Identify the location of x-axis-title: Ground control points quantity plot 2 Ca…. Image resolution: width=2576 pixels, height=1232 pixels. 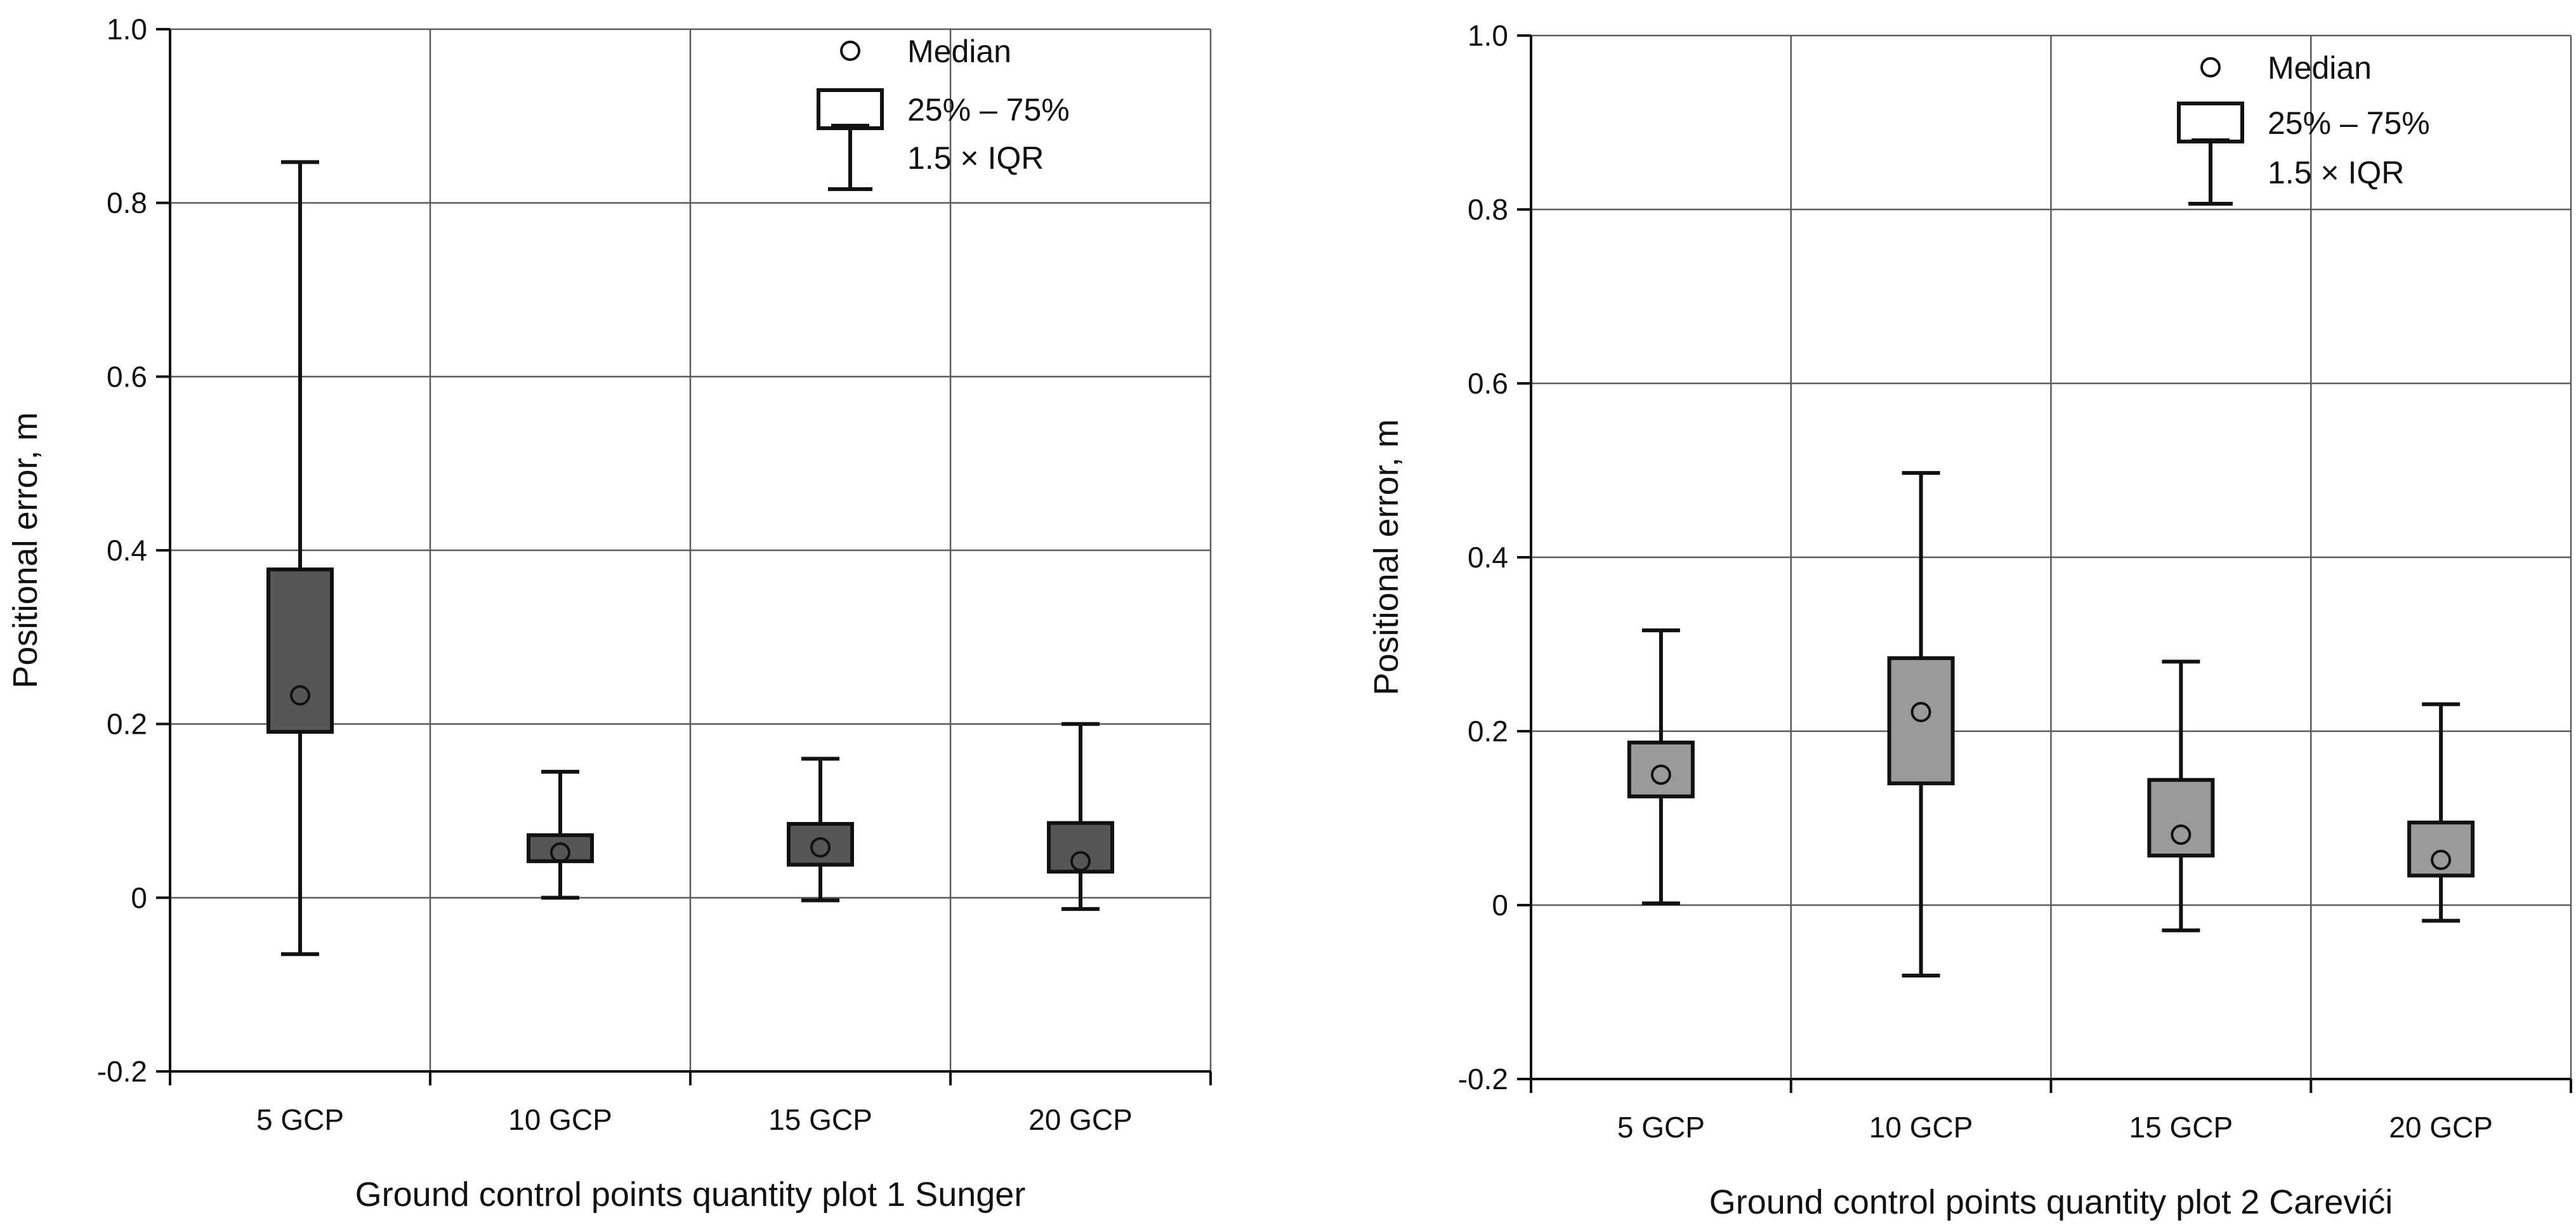
(2051, 1202).